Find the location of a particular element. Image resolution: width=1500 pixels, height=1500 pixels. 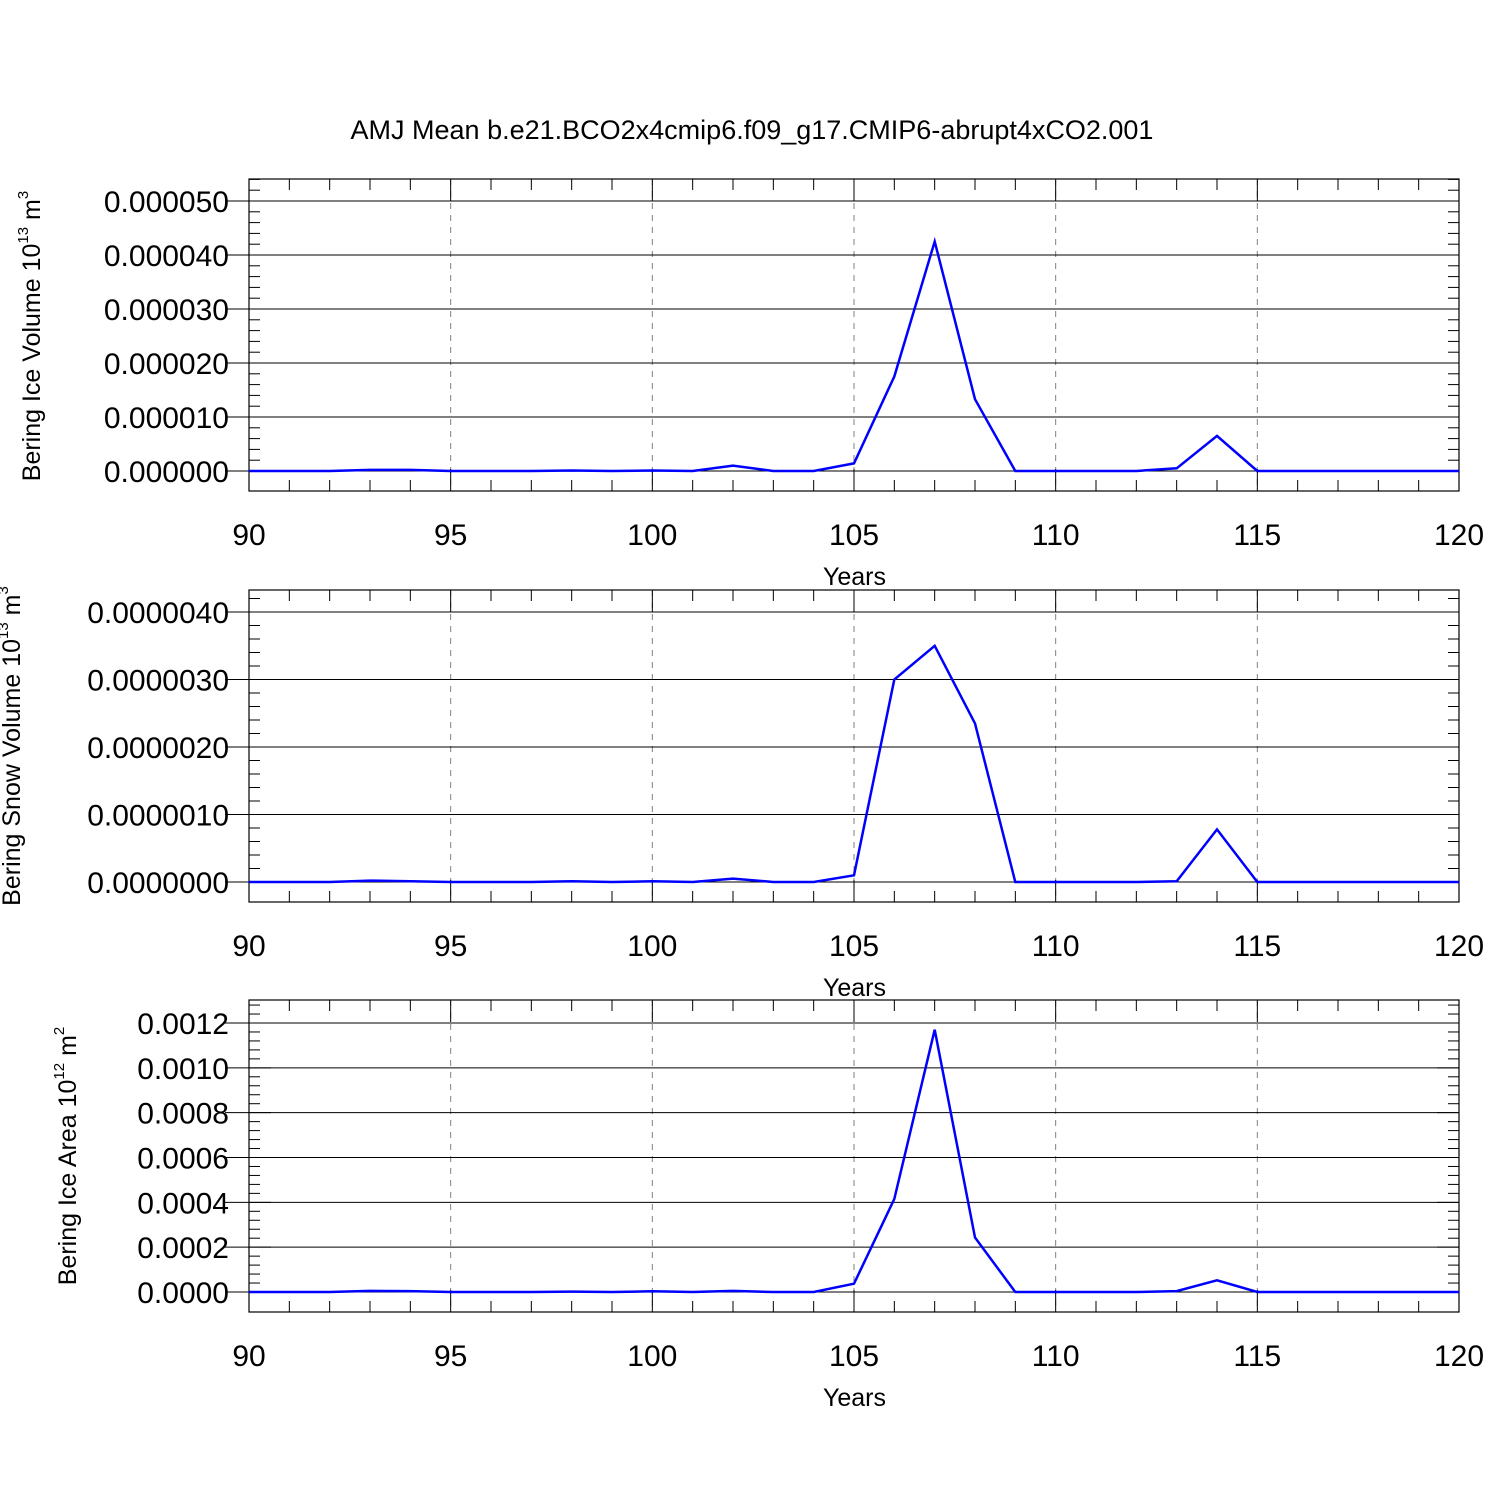

y-tick-label: 0.0000040 is located at coordinates (158, 613).